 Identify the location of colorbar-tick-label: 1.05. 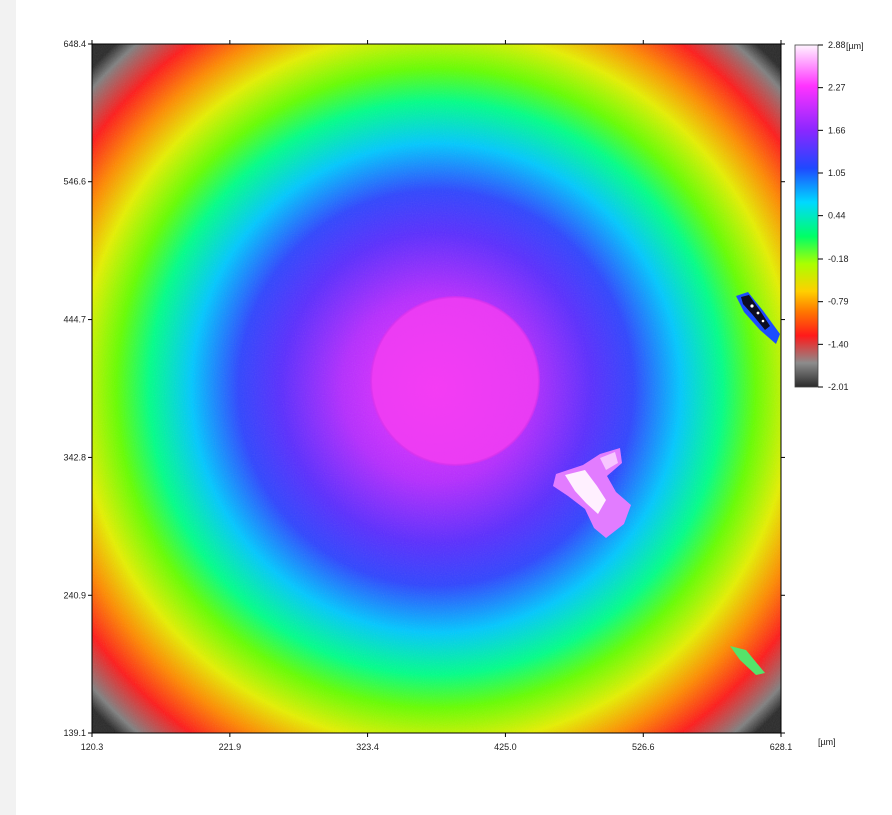
(837, 173).